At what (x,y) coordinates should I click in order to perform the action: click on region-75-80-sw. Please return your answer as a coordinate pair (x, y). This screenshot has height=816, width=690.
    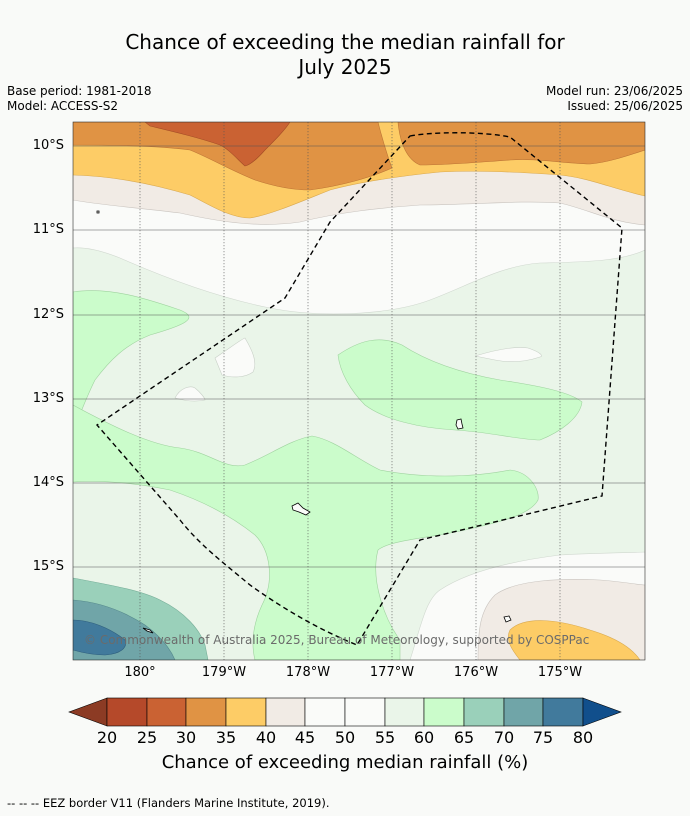
    Looking at the image, I should click on (99, 637).